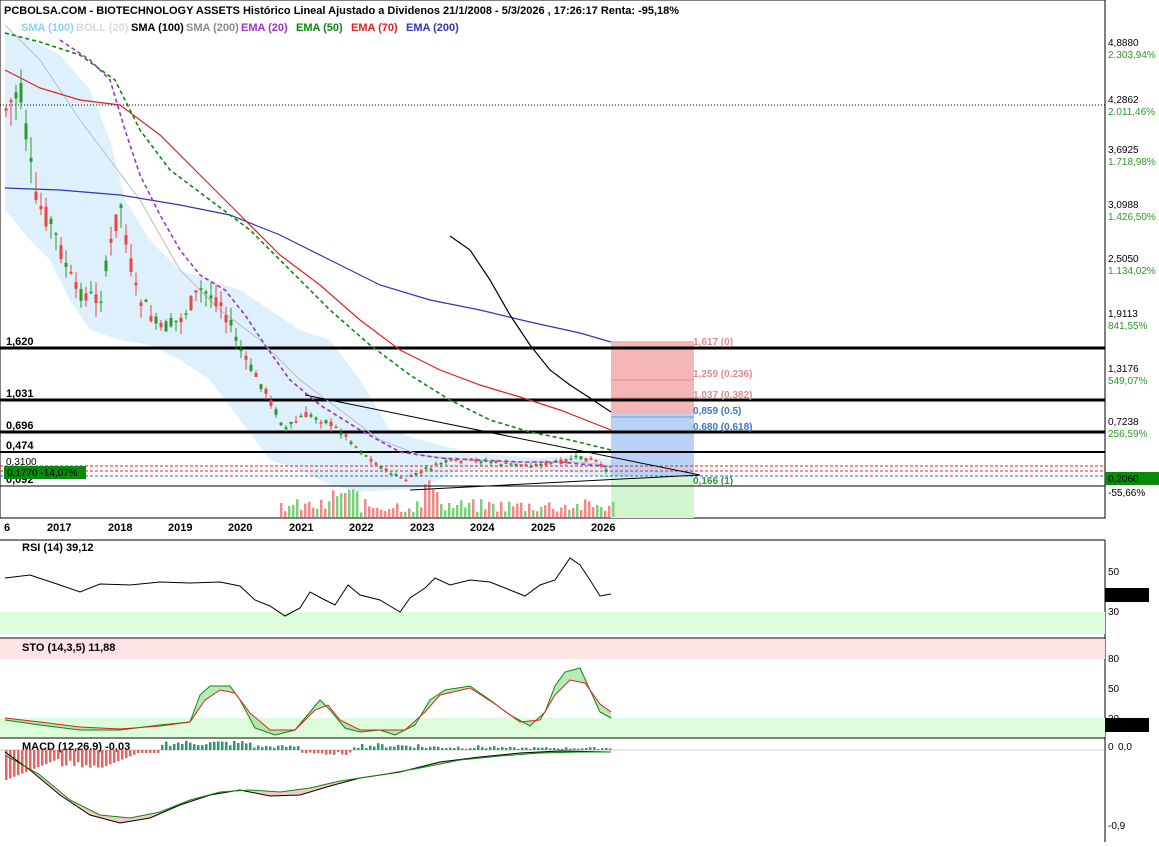 Image resolution: width=1159 pixels, height=847 pixels. Describe the element at coordinates (42, 473) in the screenshot. I see `price-tag-text: 0,1770 -14,07%` at that location.